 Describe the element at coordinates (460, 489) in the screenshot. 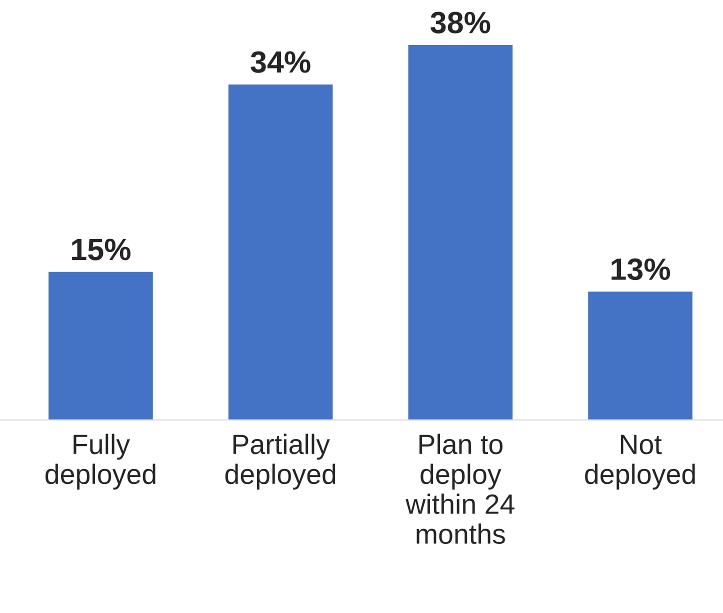

I see `x-tick-label: Plan to deploy within 24 months` at that location.